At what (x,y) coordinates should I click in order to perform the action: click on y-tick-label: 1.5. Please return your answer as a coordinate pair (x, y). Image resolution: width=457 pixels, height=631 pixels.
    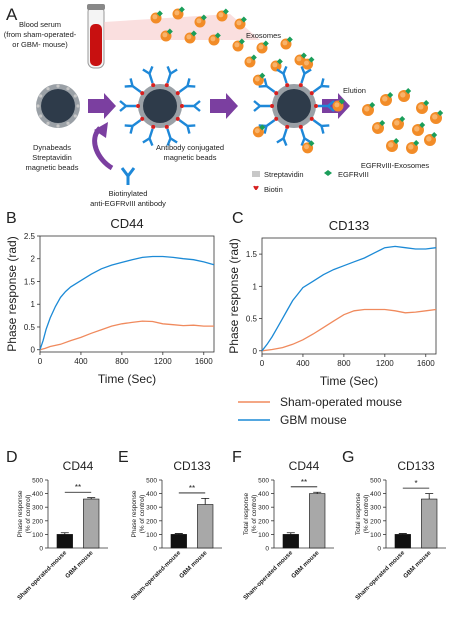
    Looking at the image, I should click on (30, 281).